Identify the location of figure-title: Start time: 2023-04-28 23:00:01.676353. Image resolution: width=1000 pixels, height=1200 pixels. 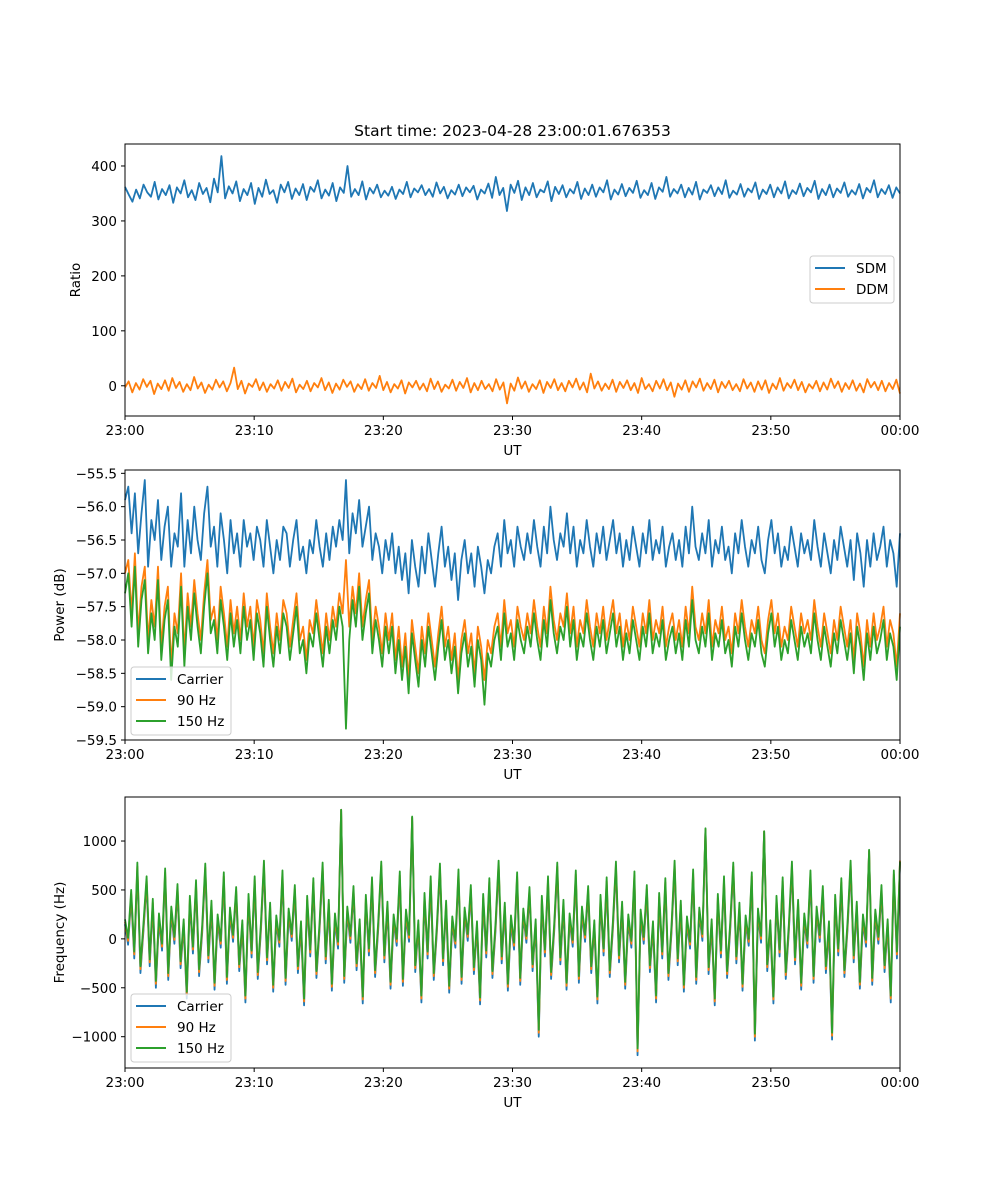
(512, 131).